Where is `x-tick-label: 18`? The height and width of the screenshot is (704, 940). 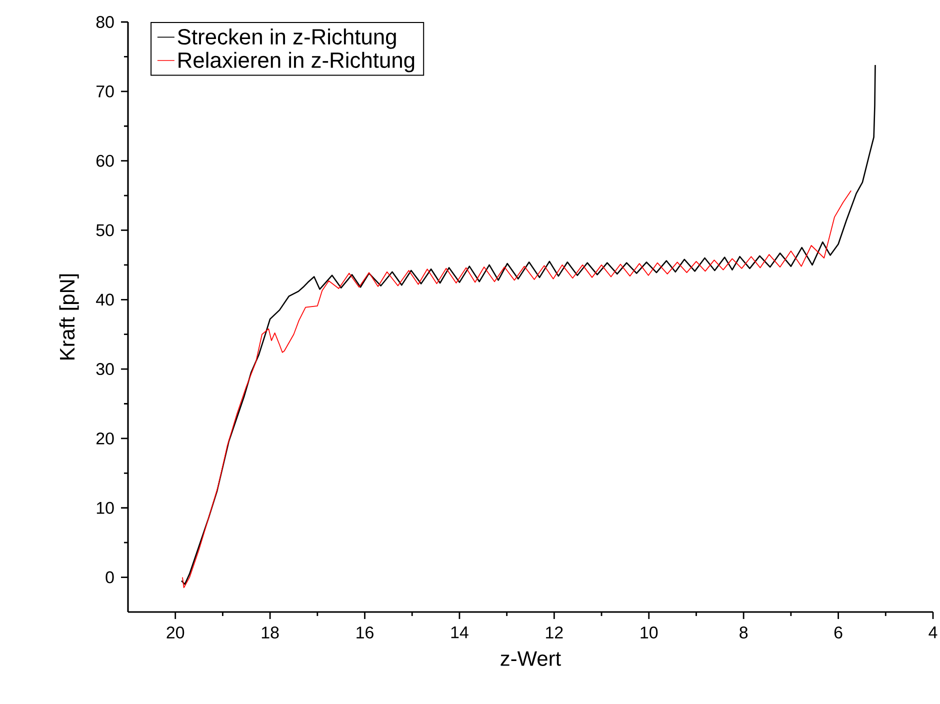 x-tick-label: 18 is located at coordinates (270, 632).